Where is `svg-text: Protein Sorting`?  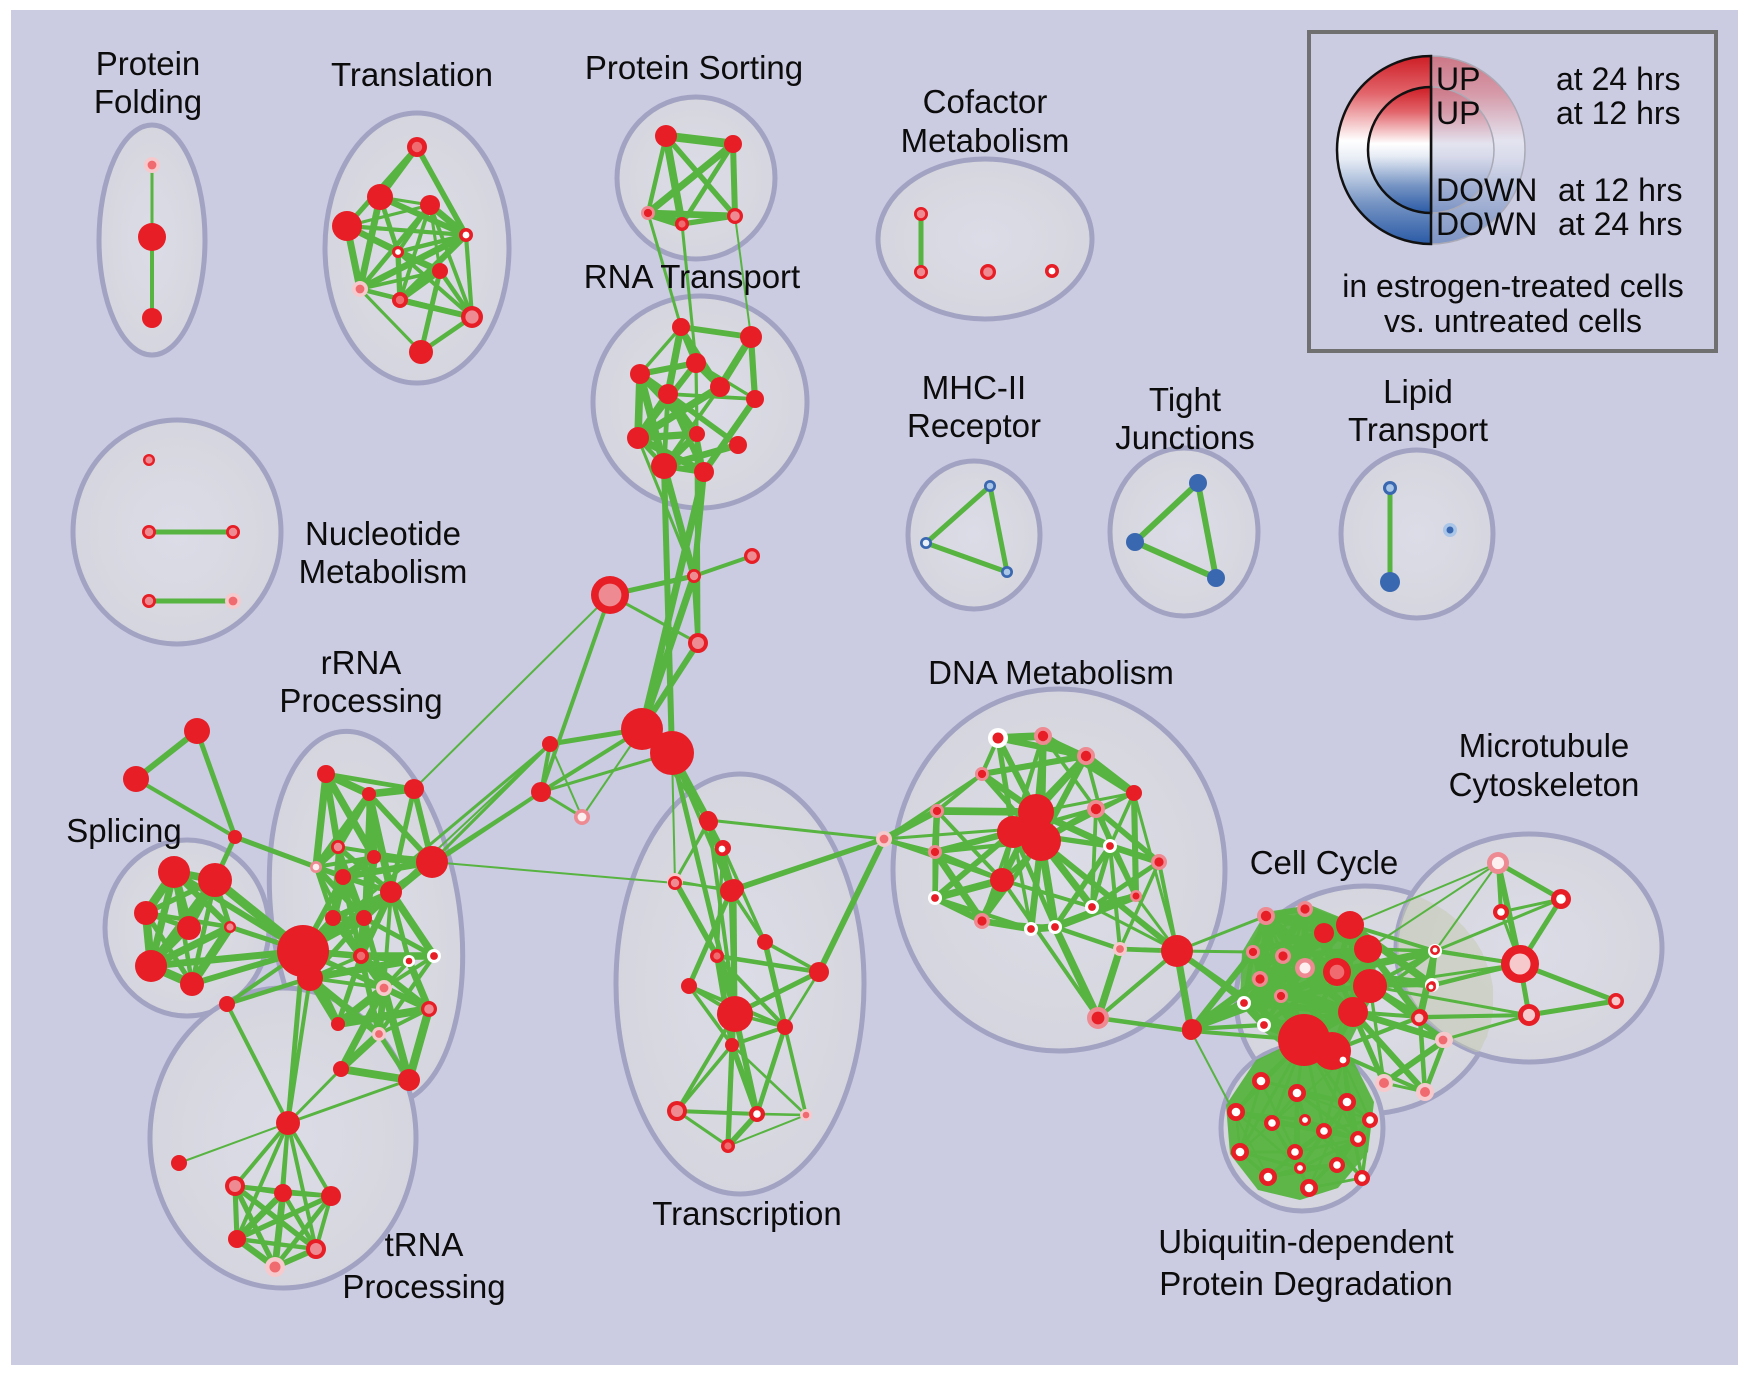
svg-text: Protein Sorting is located at coordinates (694, 67).